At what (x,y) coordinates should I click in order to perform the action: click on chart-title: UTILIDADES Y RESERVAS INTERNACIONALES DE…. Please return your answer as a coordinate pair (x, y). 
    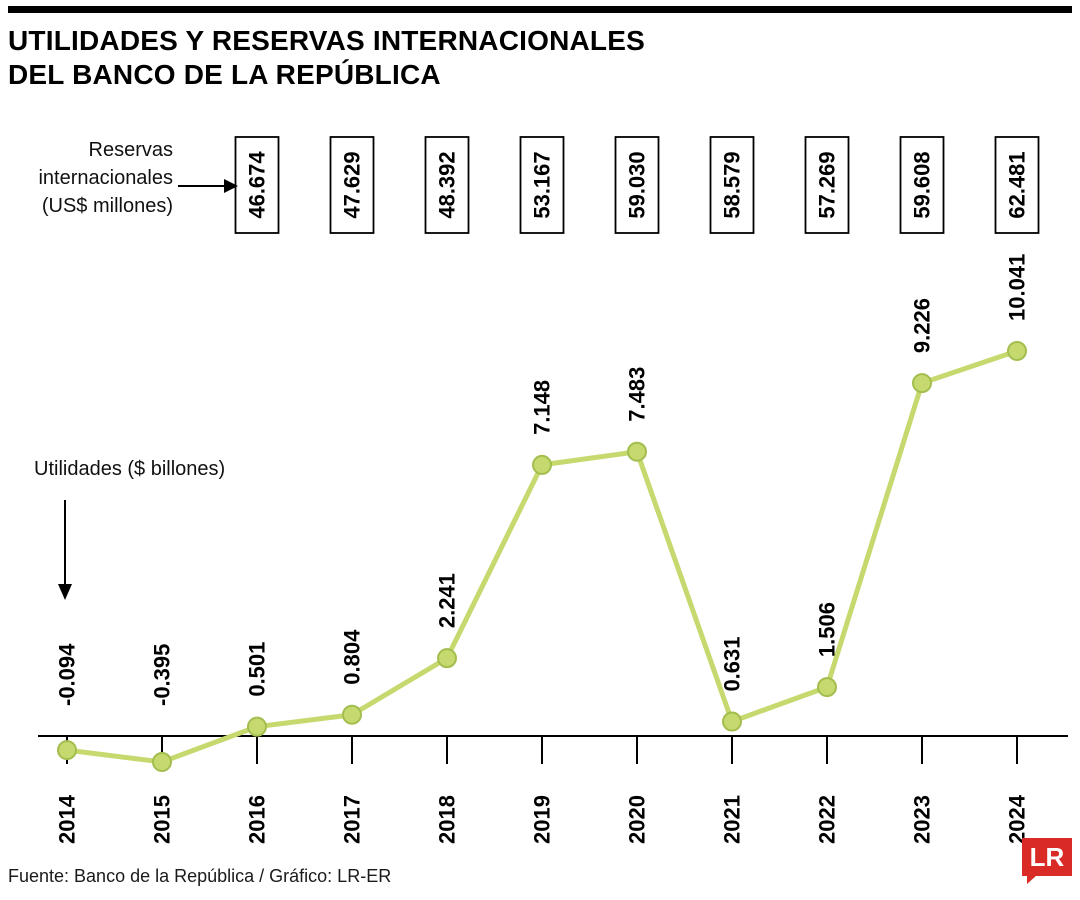
    Looking at the image, I should click on (326, 58).